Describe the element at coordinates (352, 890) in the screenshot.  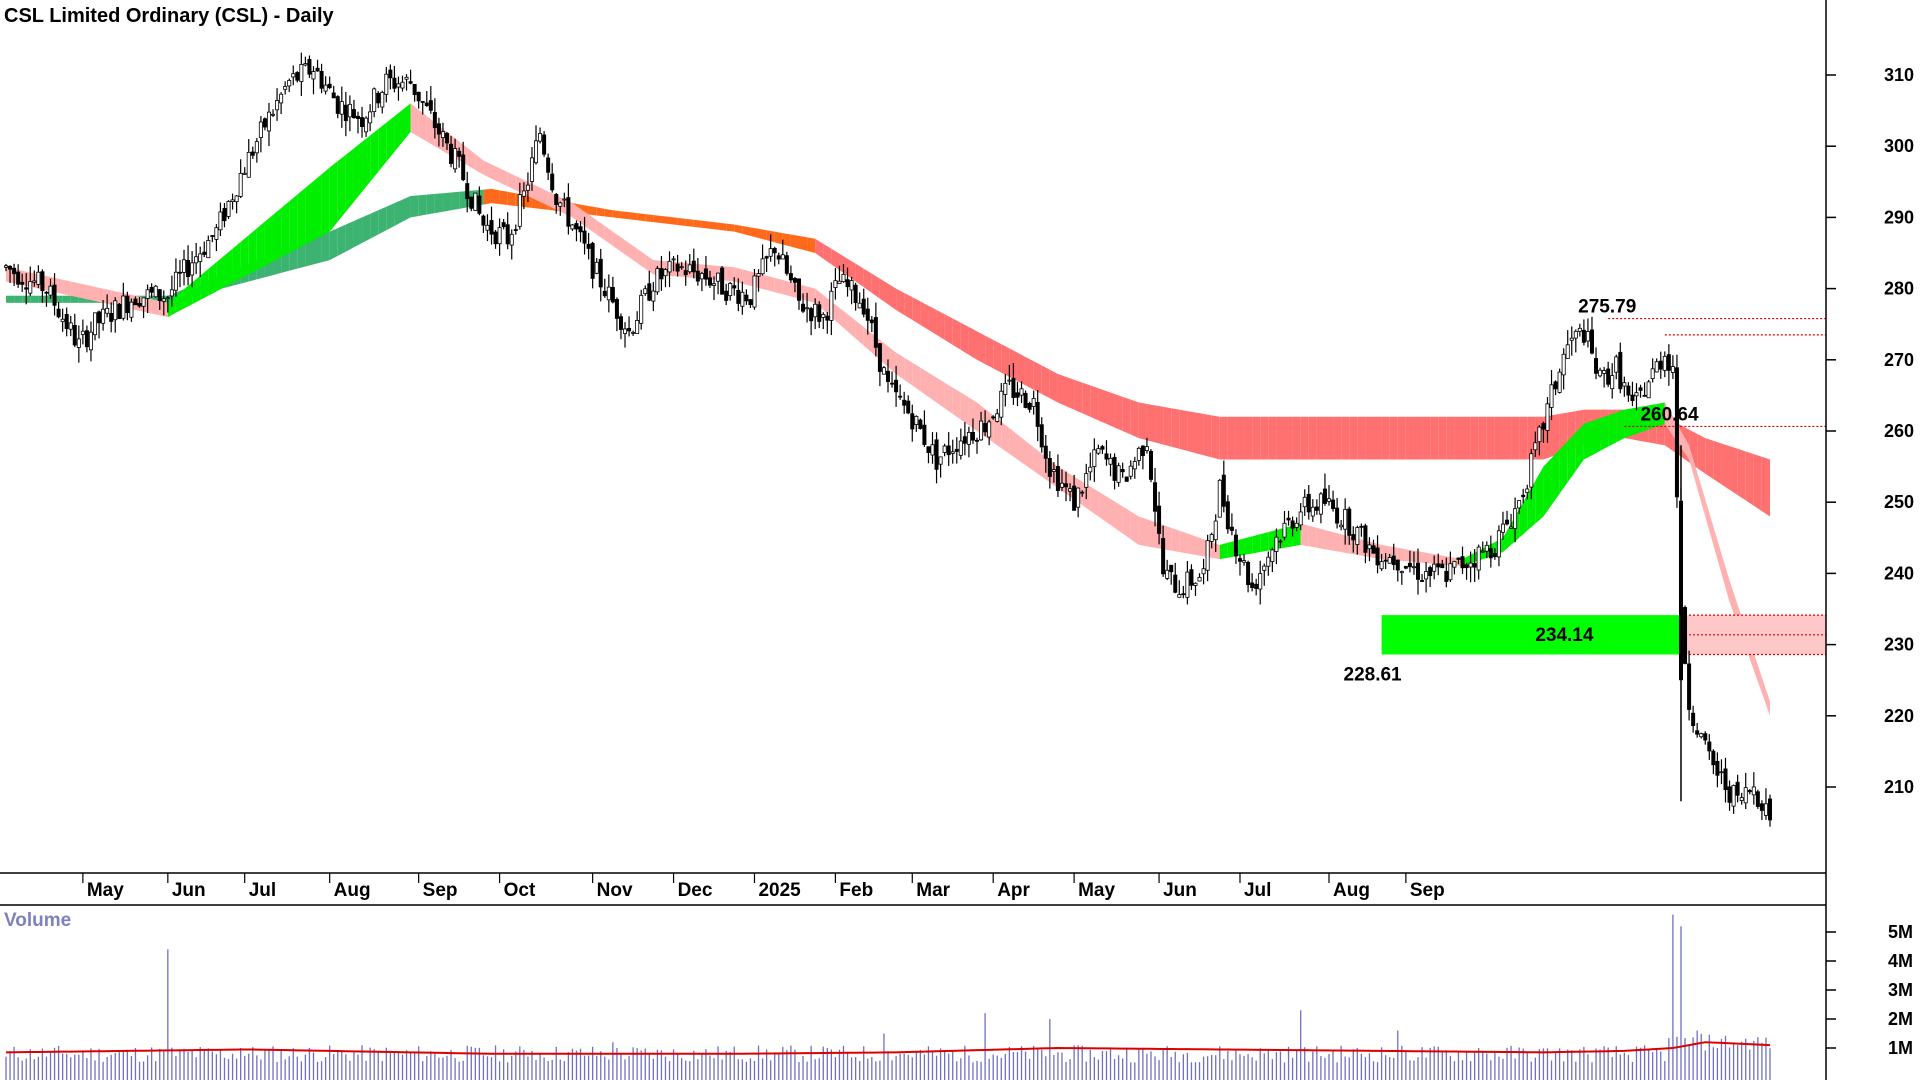
I see `month-label: Aug` at that location.